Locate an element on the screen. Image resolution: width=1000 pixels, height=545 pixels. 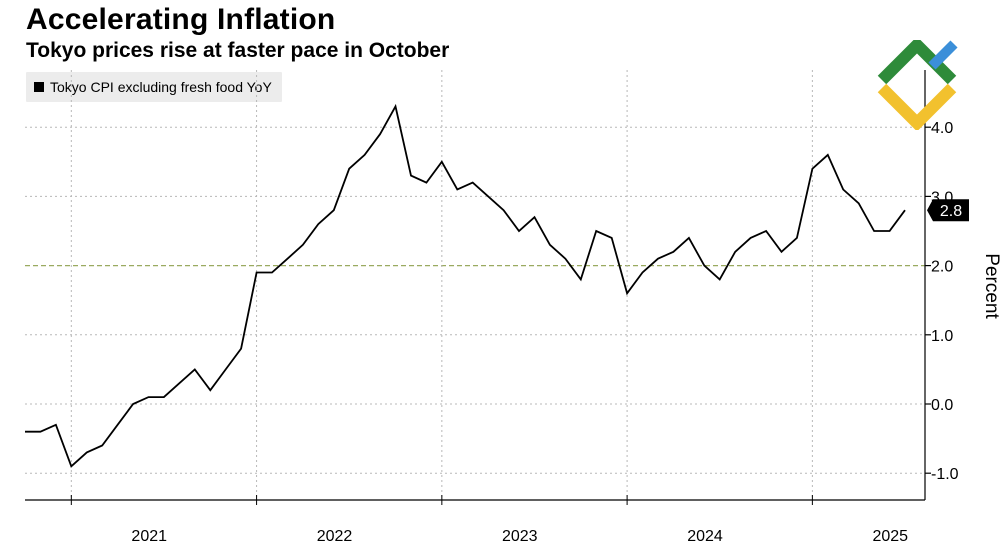
y-tick-label: 0.0 is located at coordinates (942, 405).